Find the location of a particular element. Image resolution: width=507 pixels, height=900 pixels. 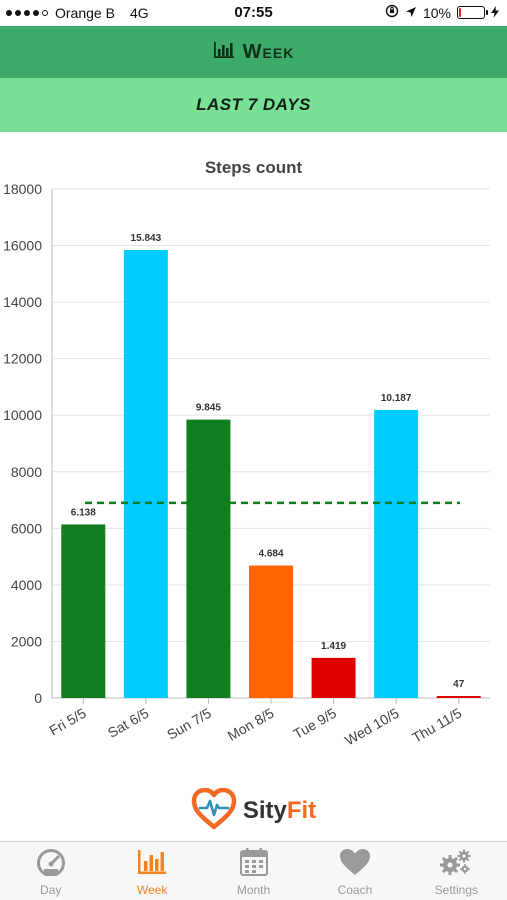

carrier-name: Orange B is located at coordinates (85, 13).